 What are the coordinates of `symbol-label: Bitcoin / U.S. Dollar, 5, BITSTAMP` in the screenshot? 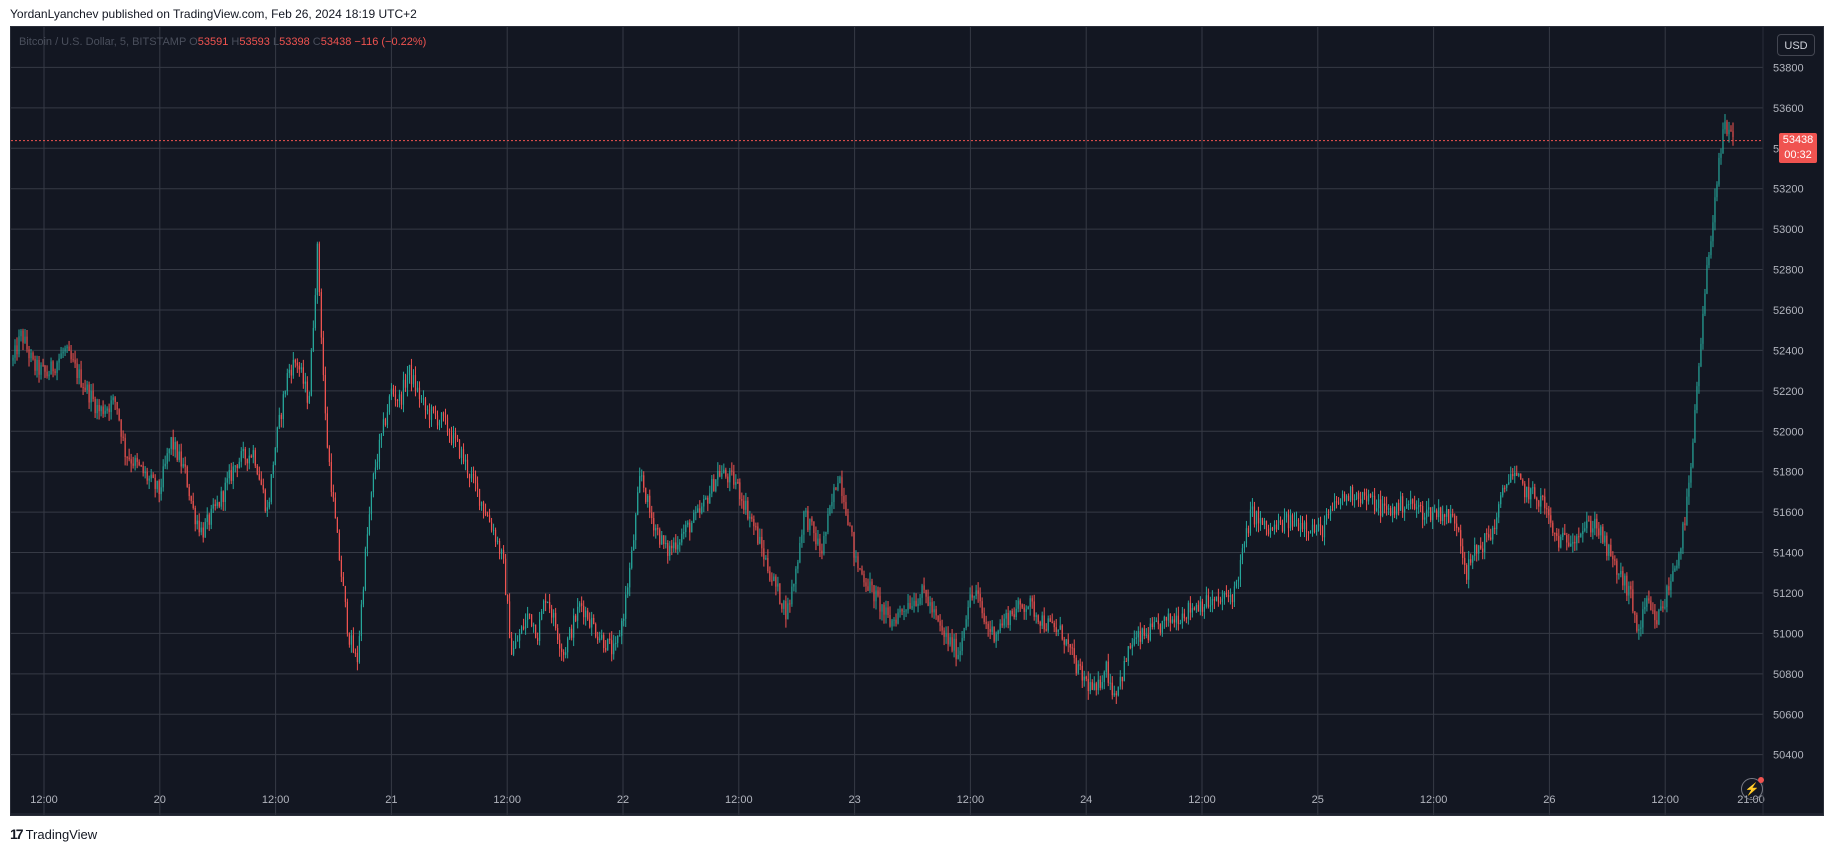 It's located at (103, 42).